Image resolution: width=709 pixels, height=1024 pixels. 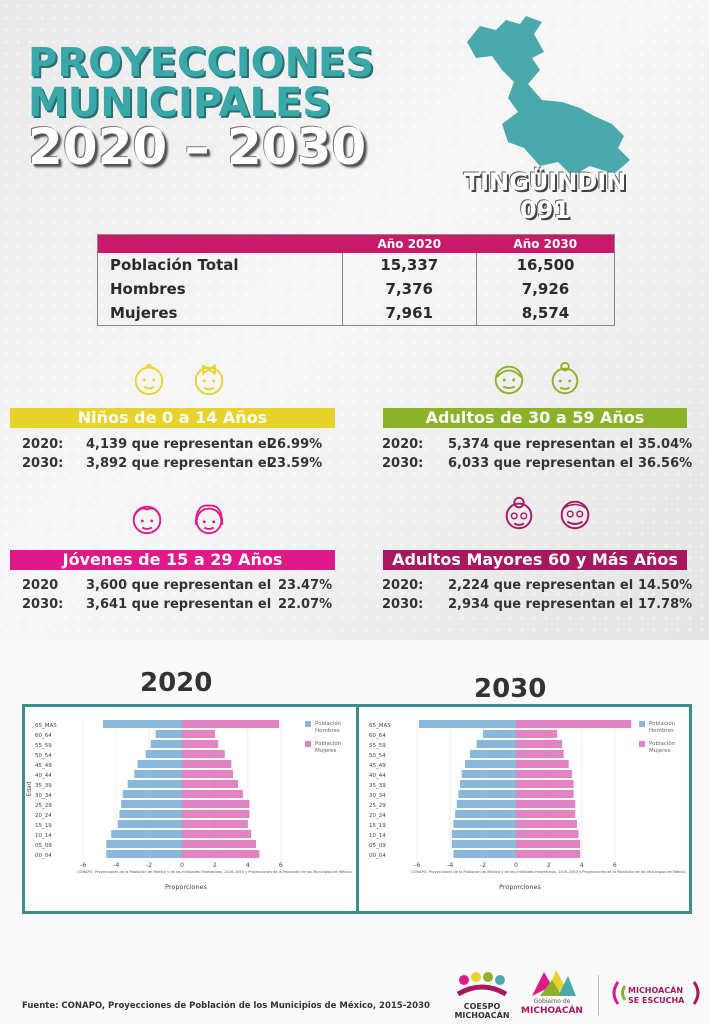 What do you see at coordinates (541, 444) in the screenshot?
I see `stat-count: 5,374 que representan el` at bounding box center [541, 444].